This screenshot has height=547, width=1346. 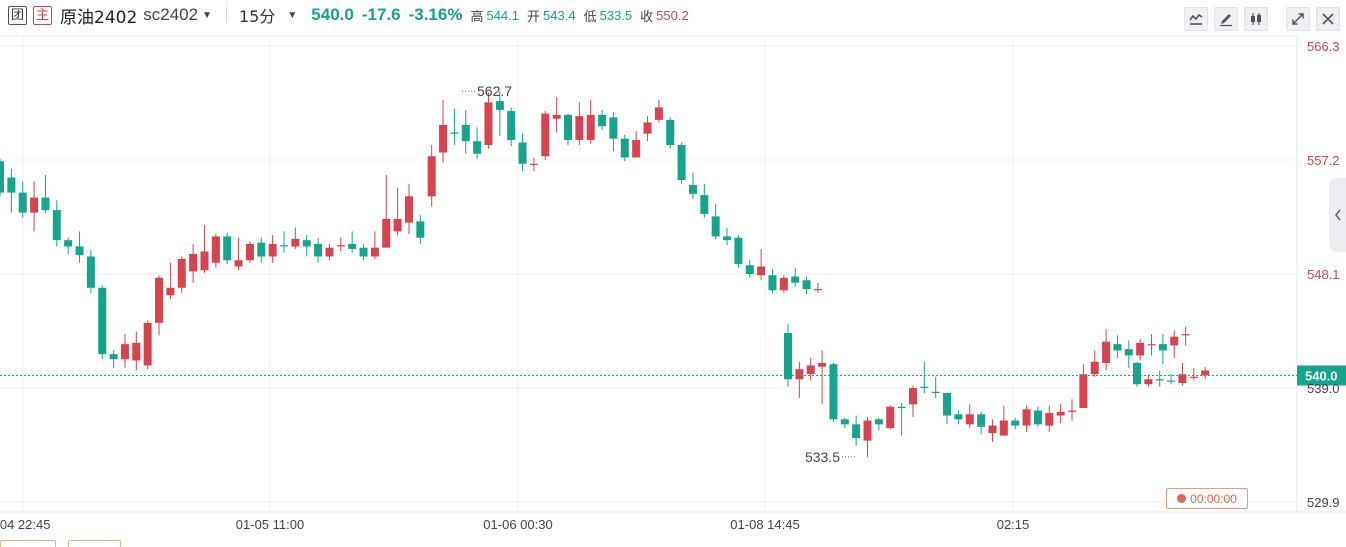 What do you see at coordinates (1256, 19) in the screenshot?
I see `candle-type-button` at bounding box center [1256, 19].